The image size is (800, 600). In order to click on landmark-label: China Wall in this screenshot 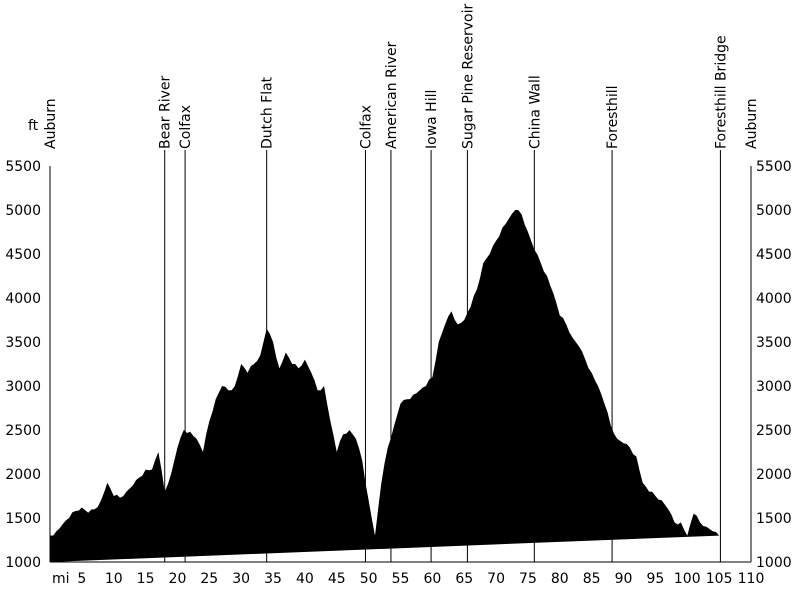, I will do `click(535, 112)`.